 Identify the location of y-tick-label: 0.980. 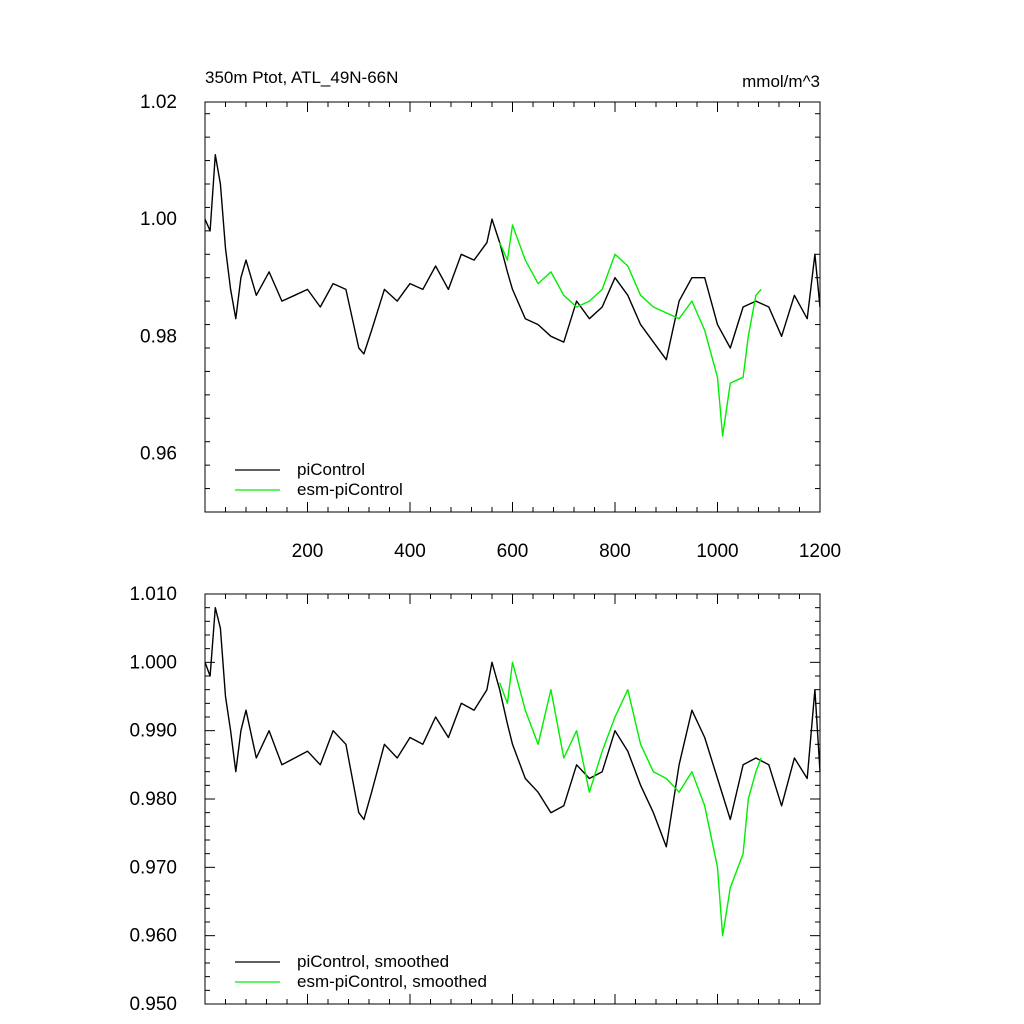
(153, 799).